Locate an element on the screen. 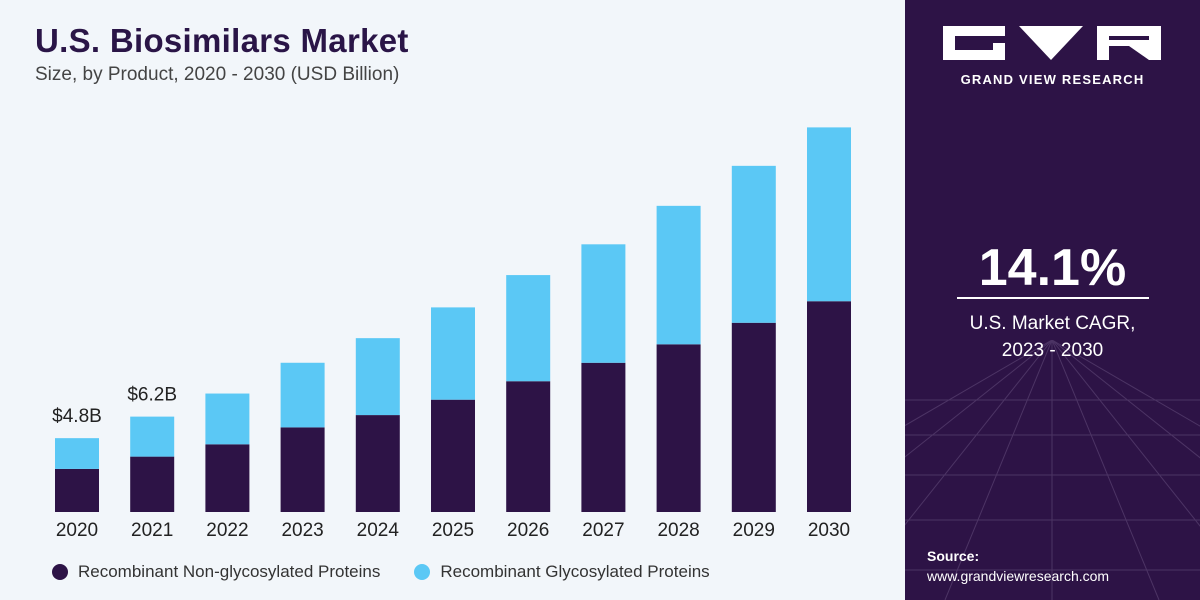 The height and width of the screenshot is (600, 1200). data-label-2020: $4.8B is located at coordinates (77, 416).